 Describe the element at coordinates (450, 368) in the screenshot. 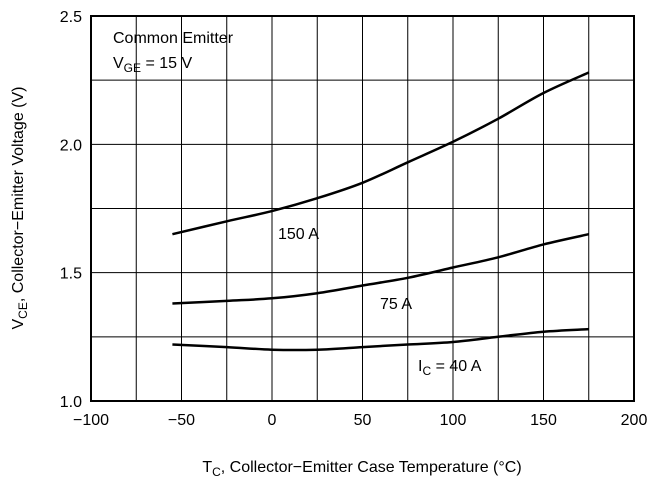

I see `series-label-40a: IC = 40 A` at that location.